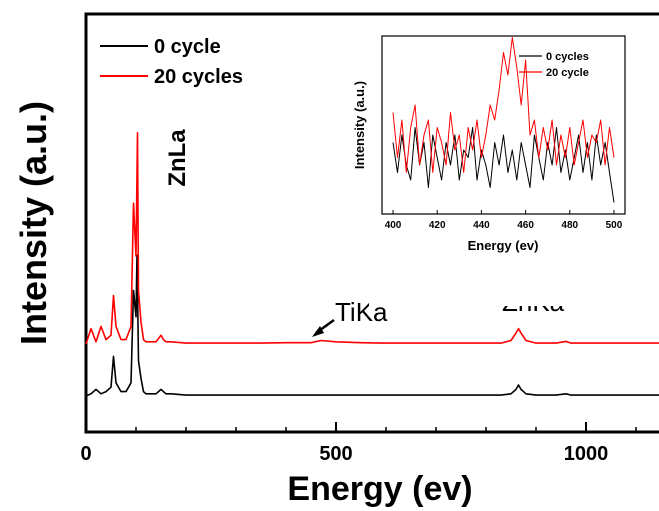 This screenshot has width=659, height=511. What do you see at coordinates (503, 165) in the screenshot?
I see `inset-series-line-0-cycles` at bounding box center [503, 165].